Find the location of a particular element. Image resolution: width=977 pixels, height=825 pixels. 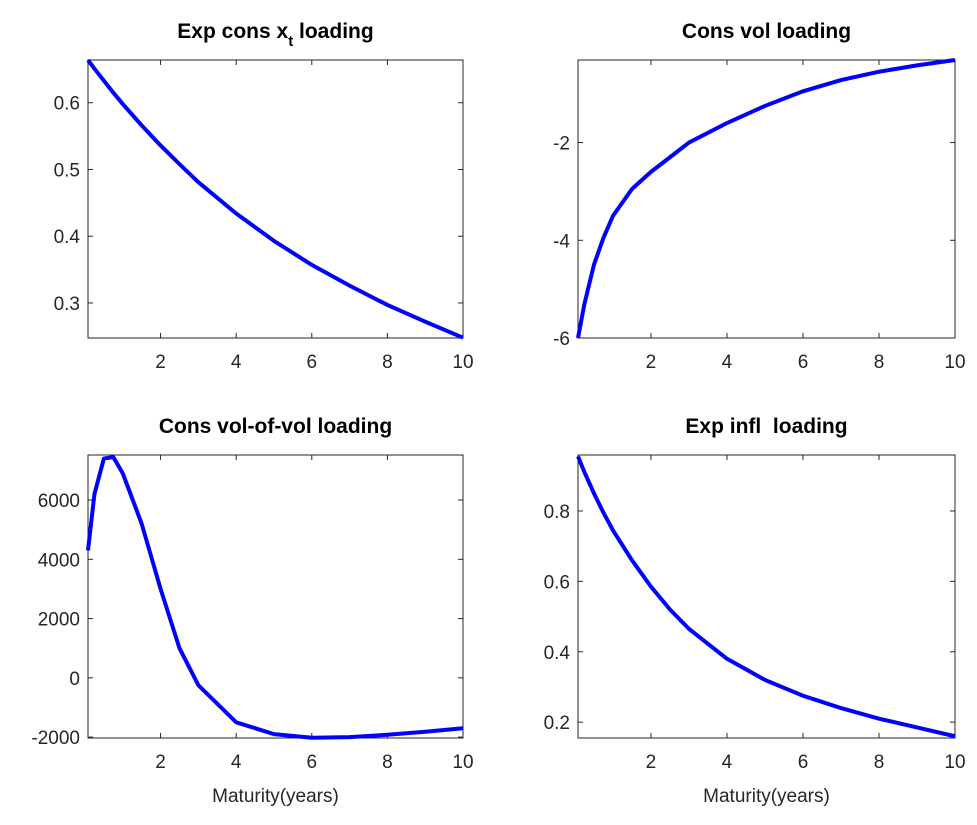

y-tick-label: -2 is located at coordinates (561, 144).